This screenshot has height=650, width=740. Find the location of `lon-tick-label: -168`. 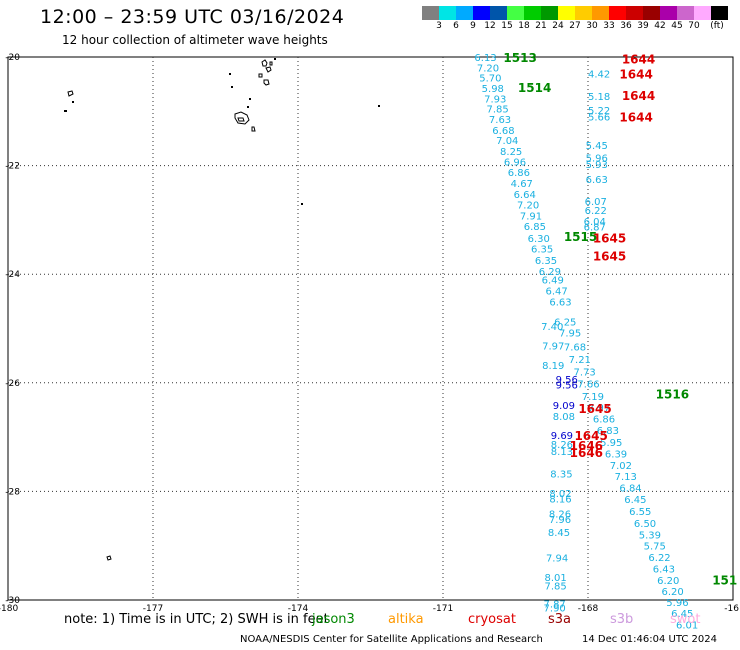

lon-tick-label: -168 is located at coordinates (588, 609).